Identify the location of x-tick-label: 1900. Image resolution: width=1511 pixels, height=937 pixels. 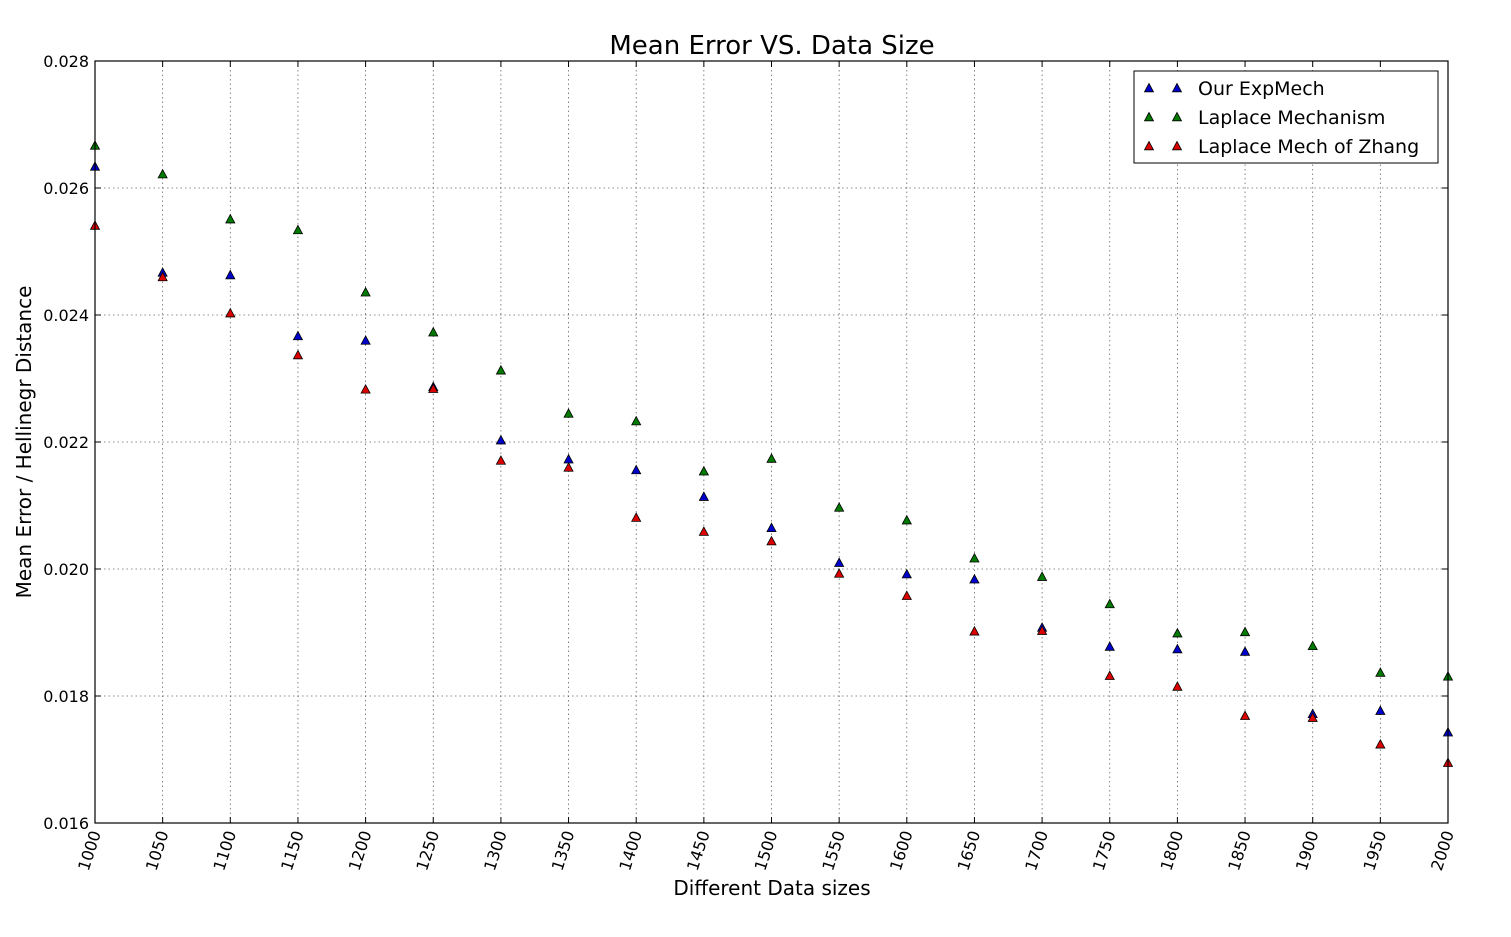
(1307, 850).